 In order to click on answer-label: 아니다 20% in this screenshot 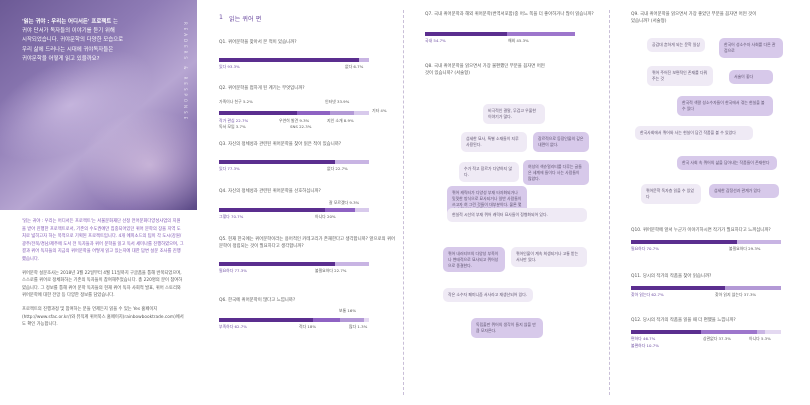, I will do `click(325, 216)`.